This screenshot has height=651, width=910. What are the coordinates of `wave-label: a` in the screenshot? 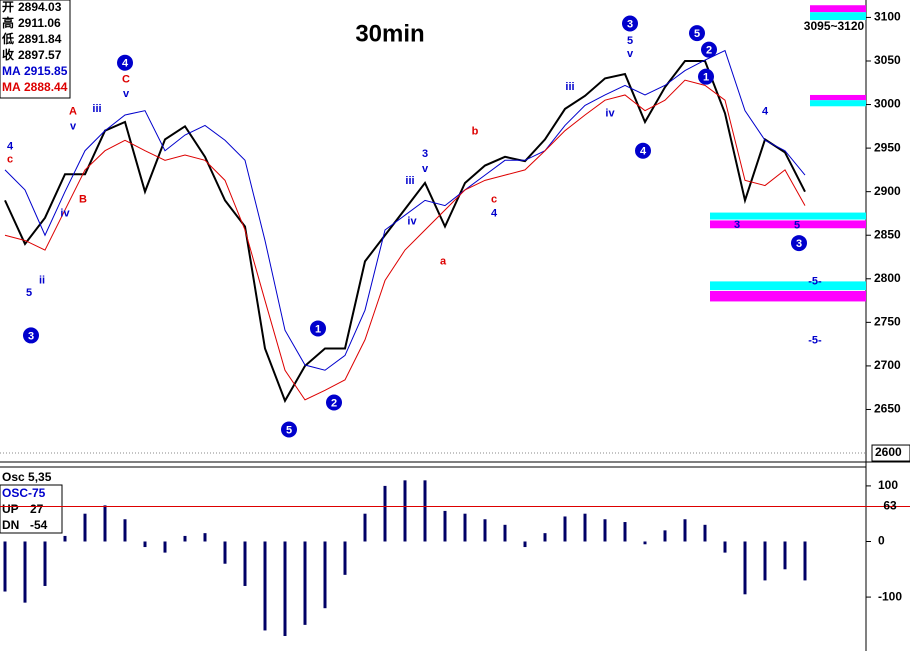 It's located at (443, 261).